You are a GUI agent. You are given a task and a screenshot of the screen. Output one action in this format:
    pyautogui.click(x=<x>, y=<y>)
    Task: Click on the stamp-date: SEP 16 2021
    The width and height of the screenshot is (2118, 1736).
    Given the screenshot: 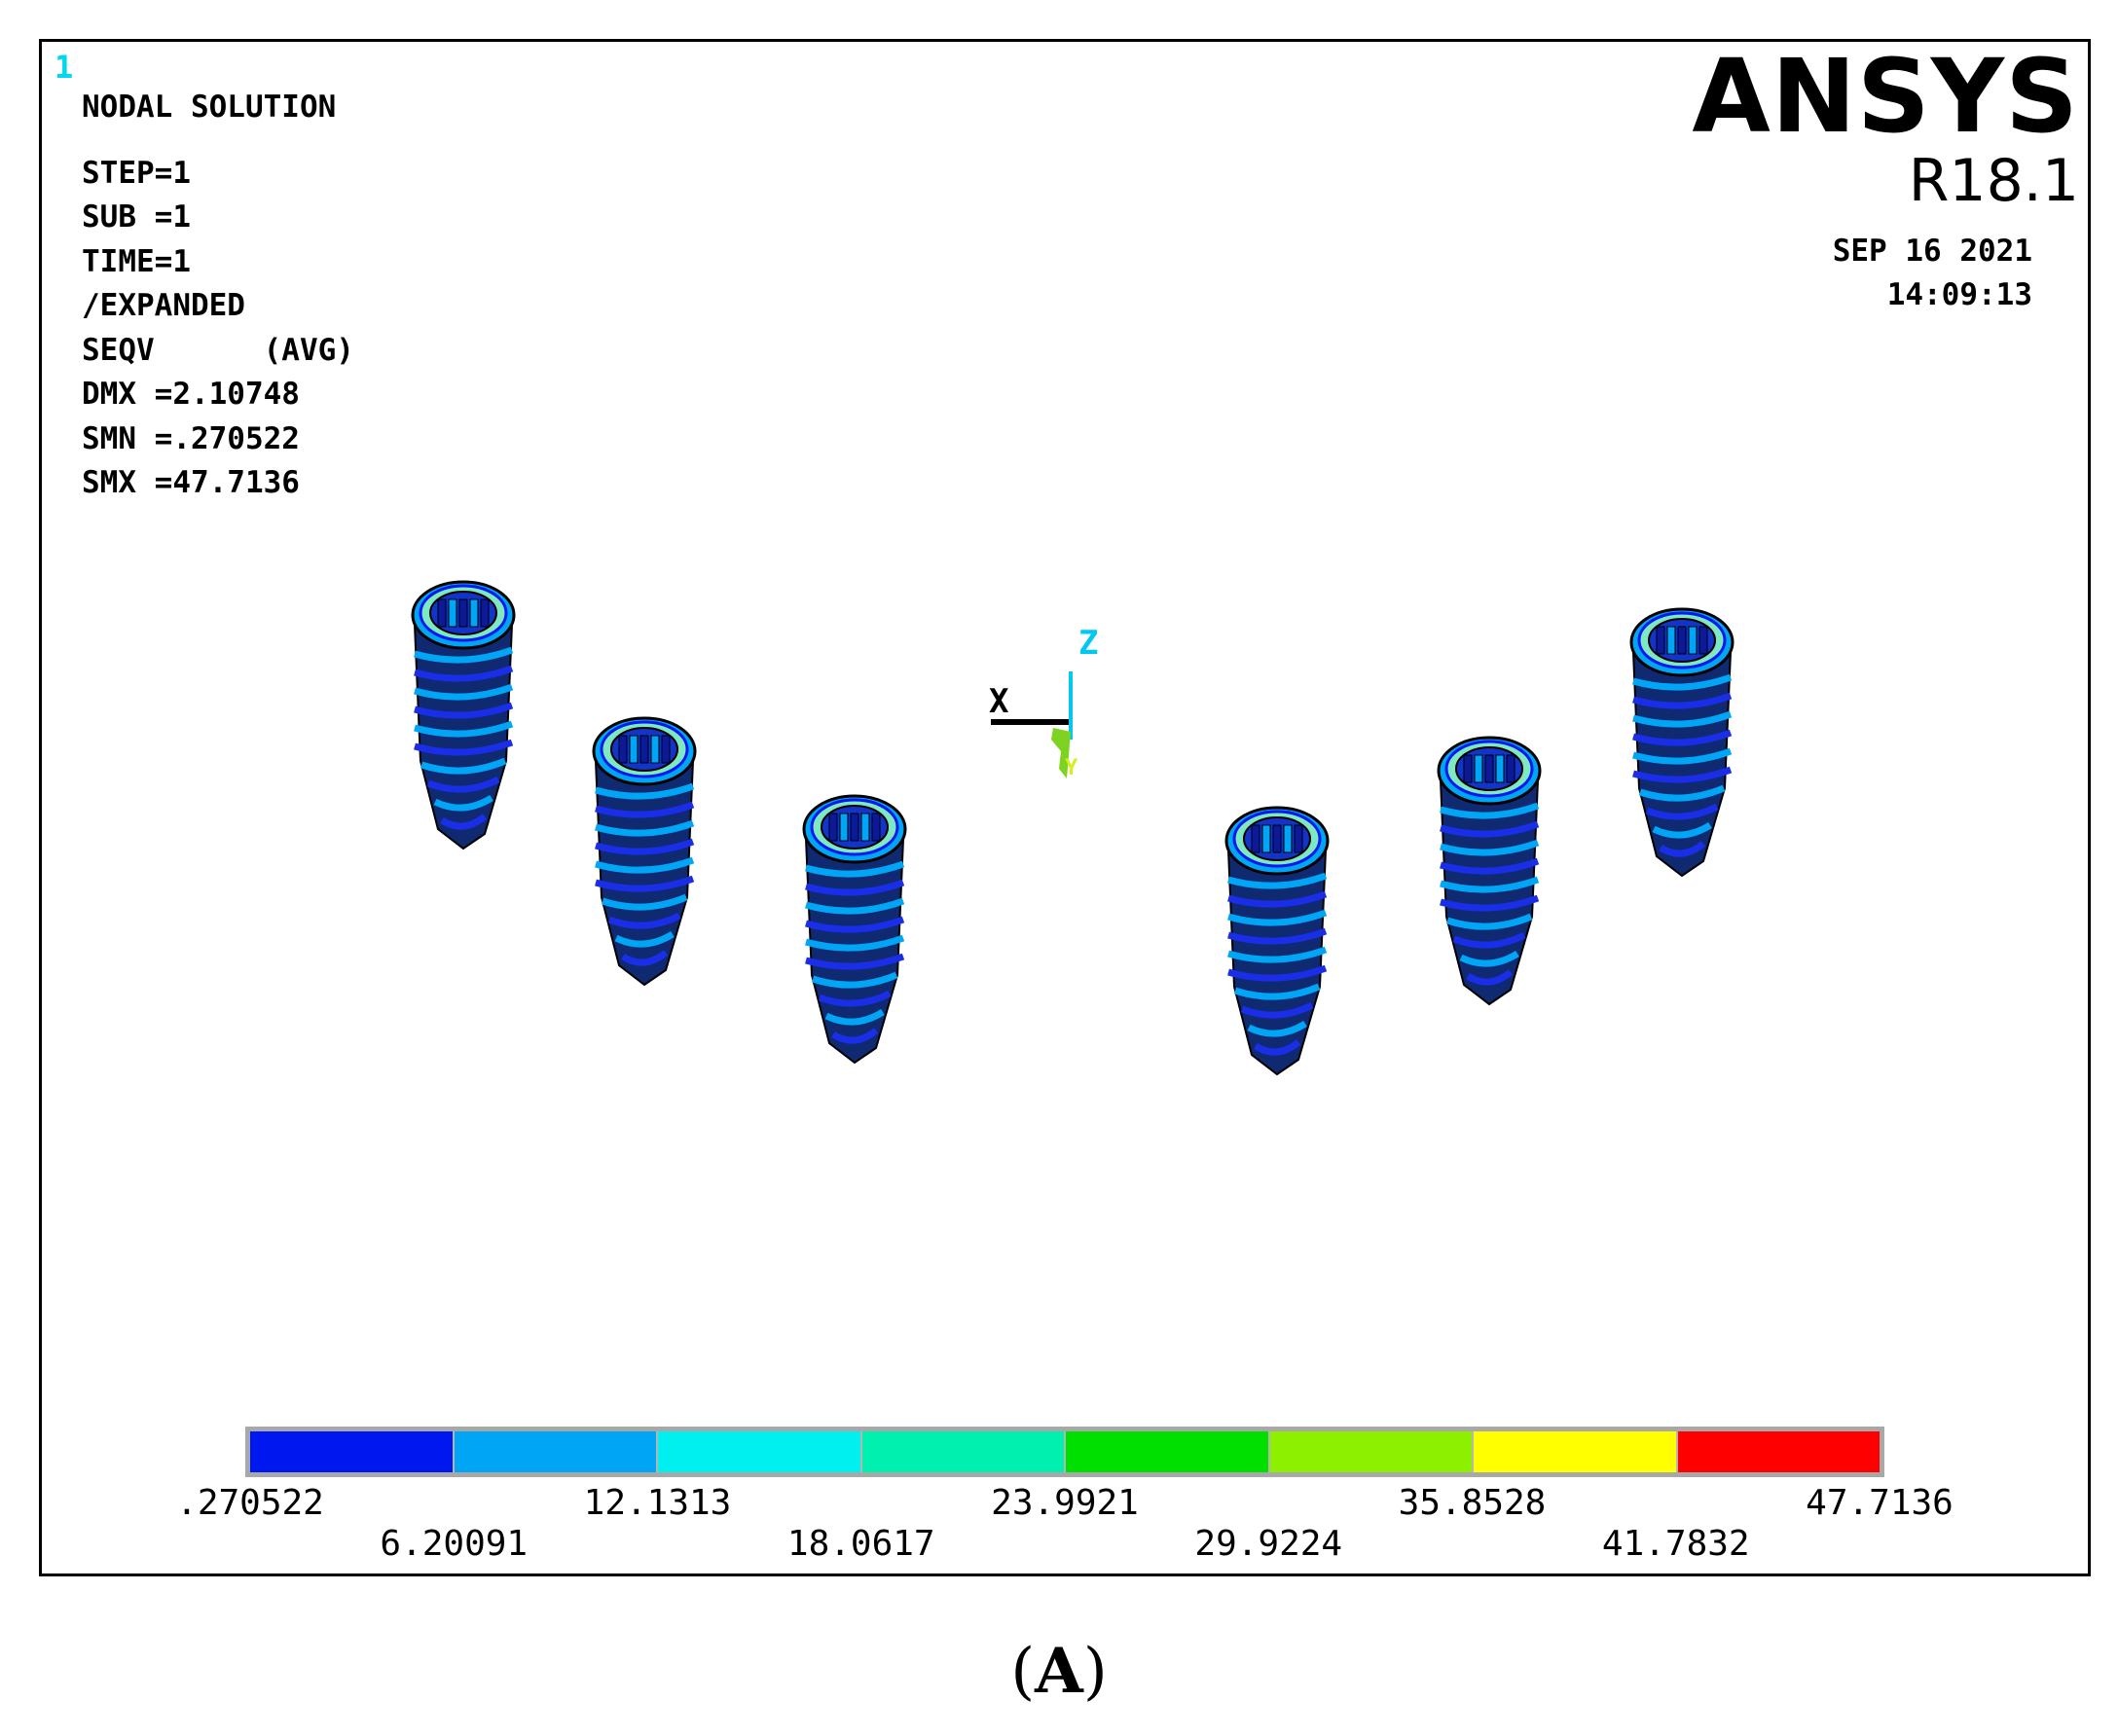 What is the action you would take?
    pyautogui.click(x=1932, y=251)
    